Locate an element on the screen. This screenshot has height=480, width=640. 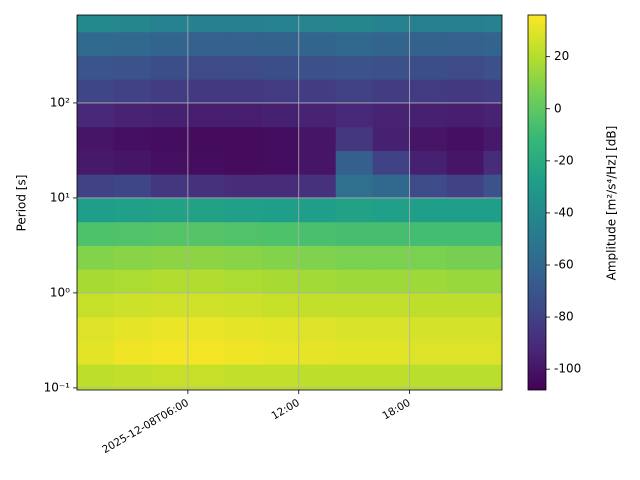
colorbar-label: Amplitude [m²/s⁴/Hz] [dB] is located at coordinates (612, 203).